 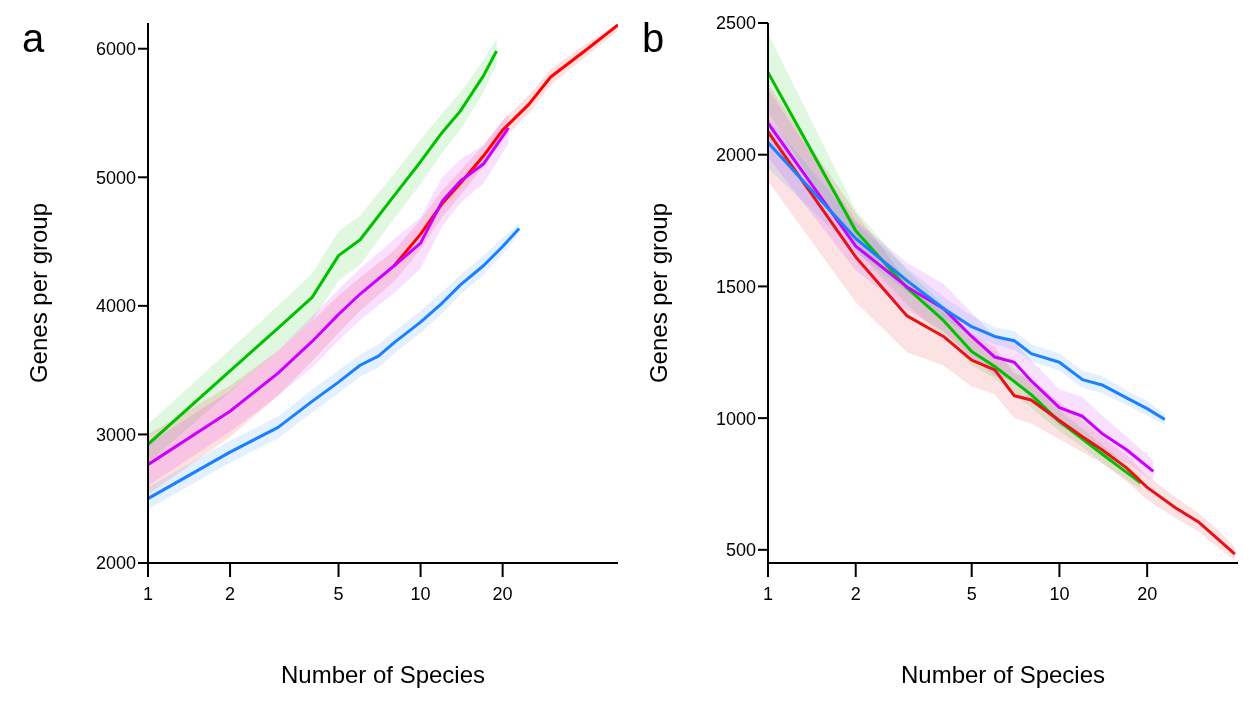 What do you see at coordinates (115, 434) in the screenshot?
I see `y-tick-label: 3000` at bounding box center [115, 434].